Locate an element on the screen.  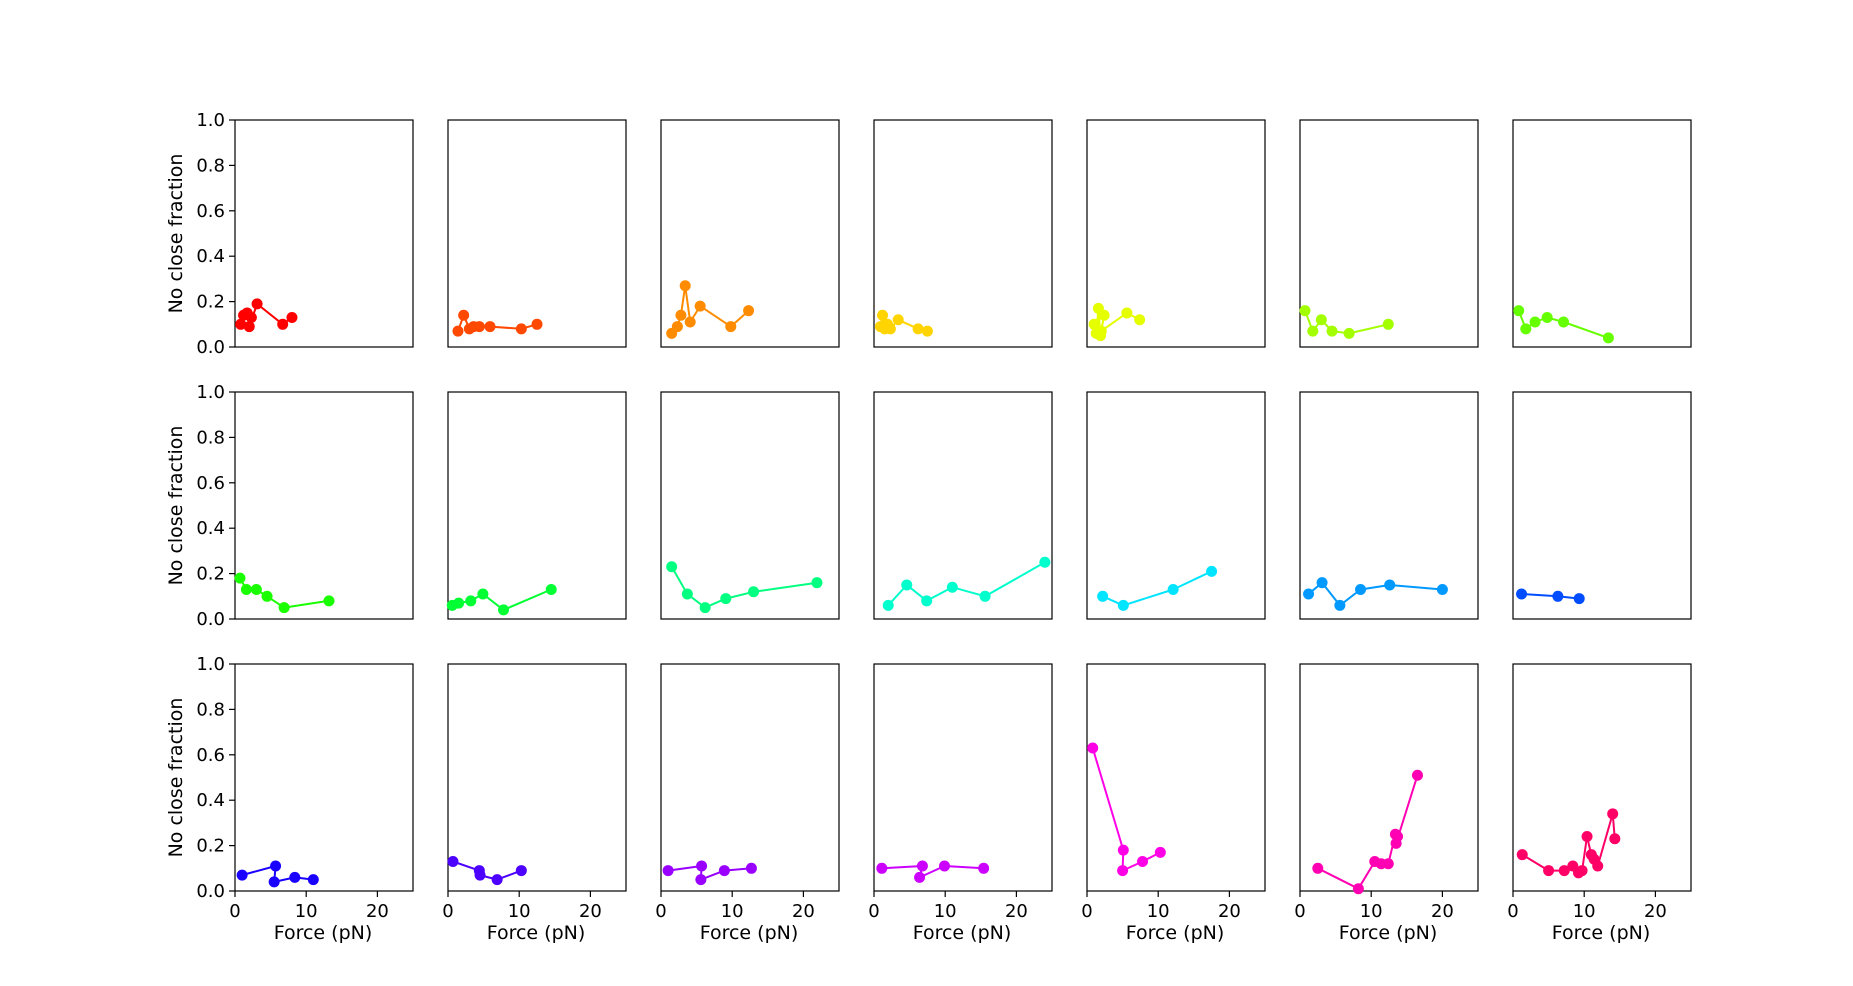
x-tick-label: 0 is located at coordinates (1512, 911).